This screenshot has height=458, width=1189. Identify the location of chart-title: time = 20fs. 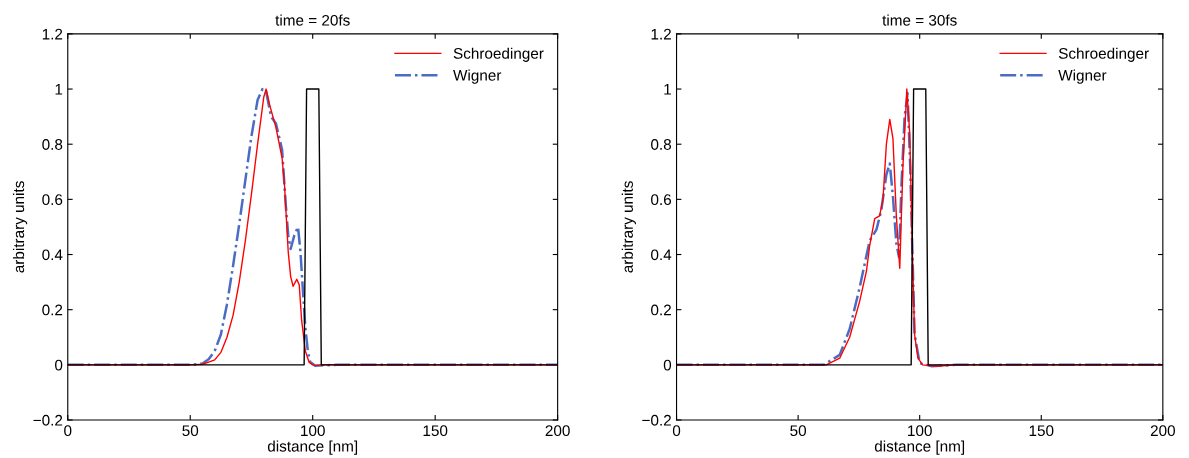
(312, 20).